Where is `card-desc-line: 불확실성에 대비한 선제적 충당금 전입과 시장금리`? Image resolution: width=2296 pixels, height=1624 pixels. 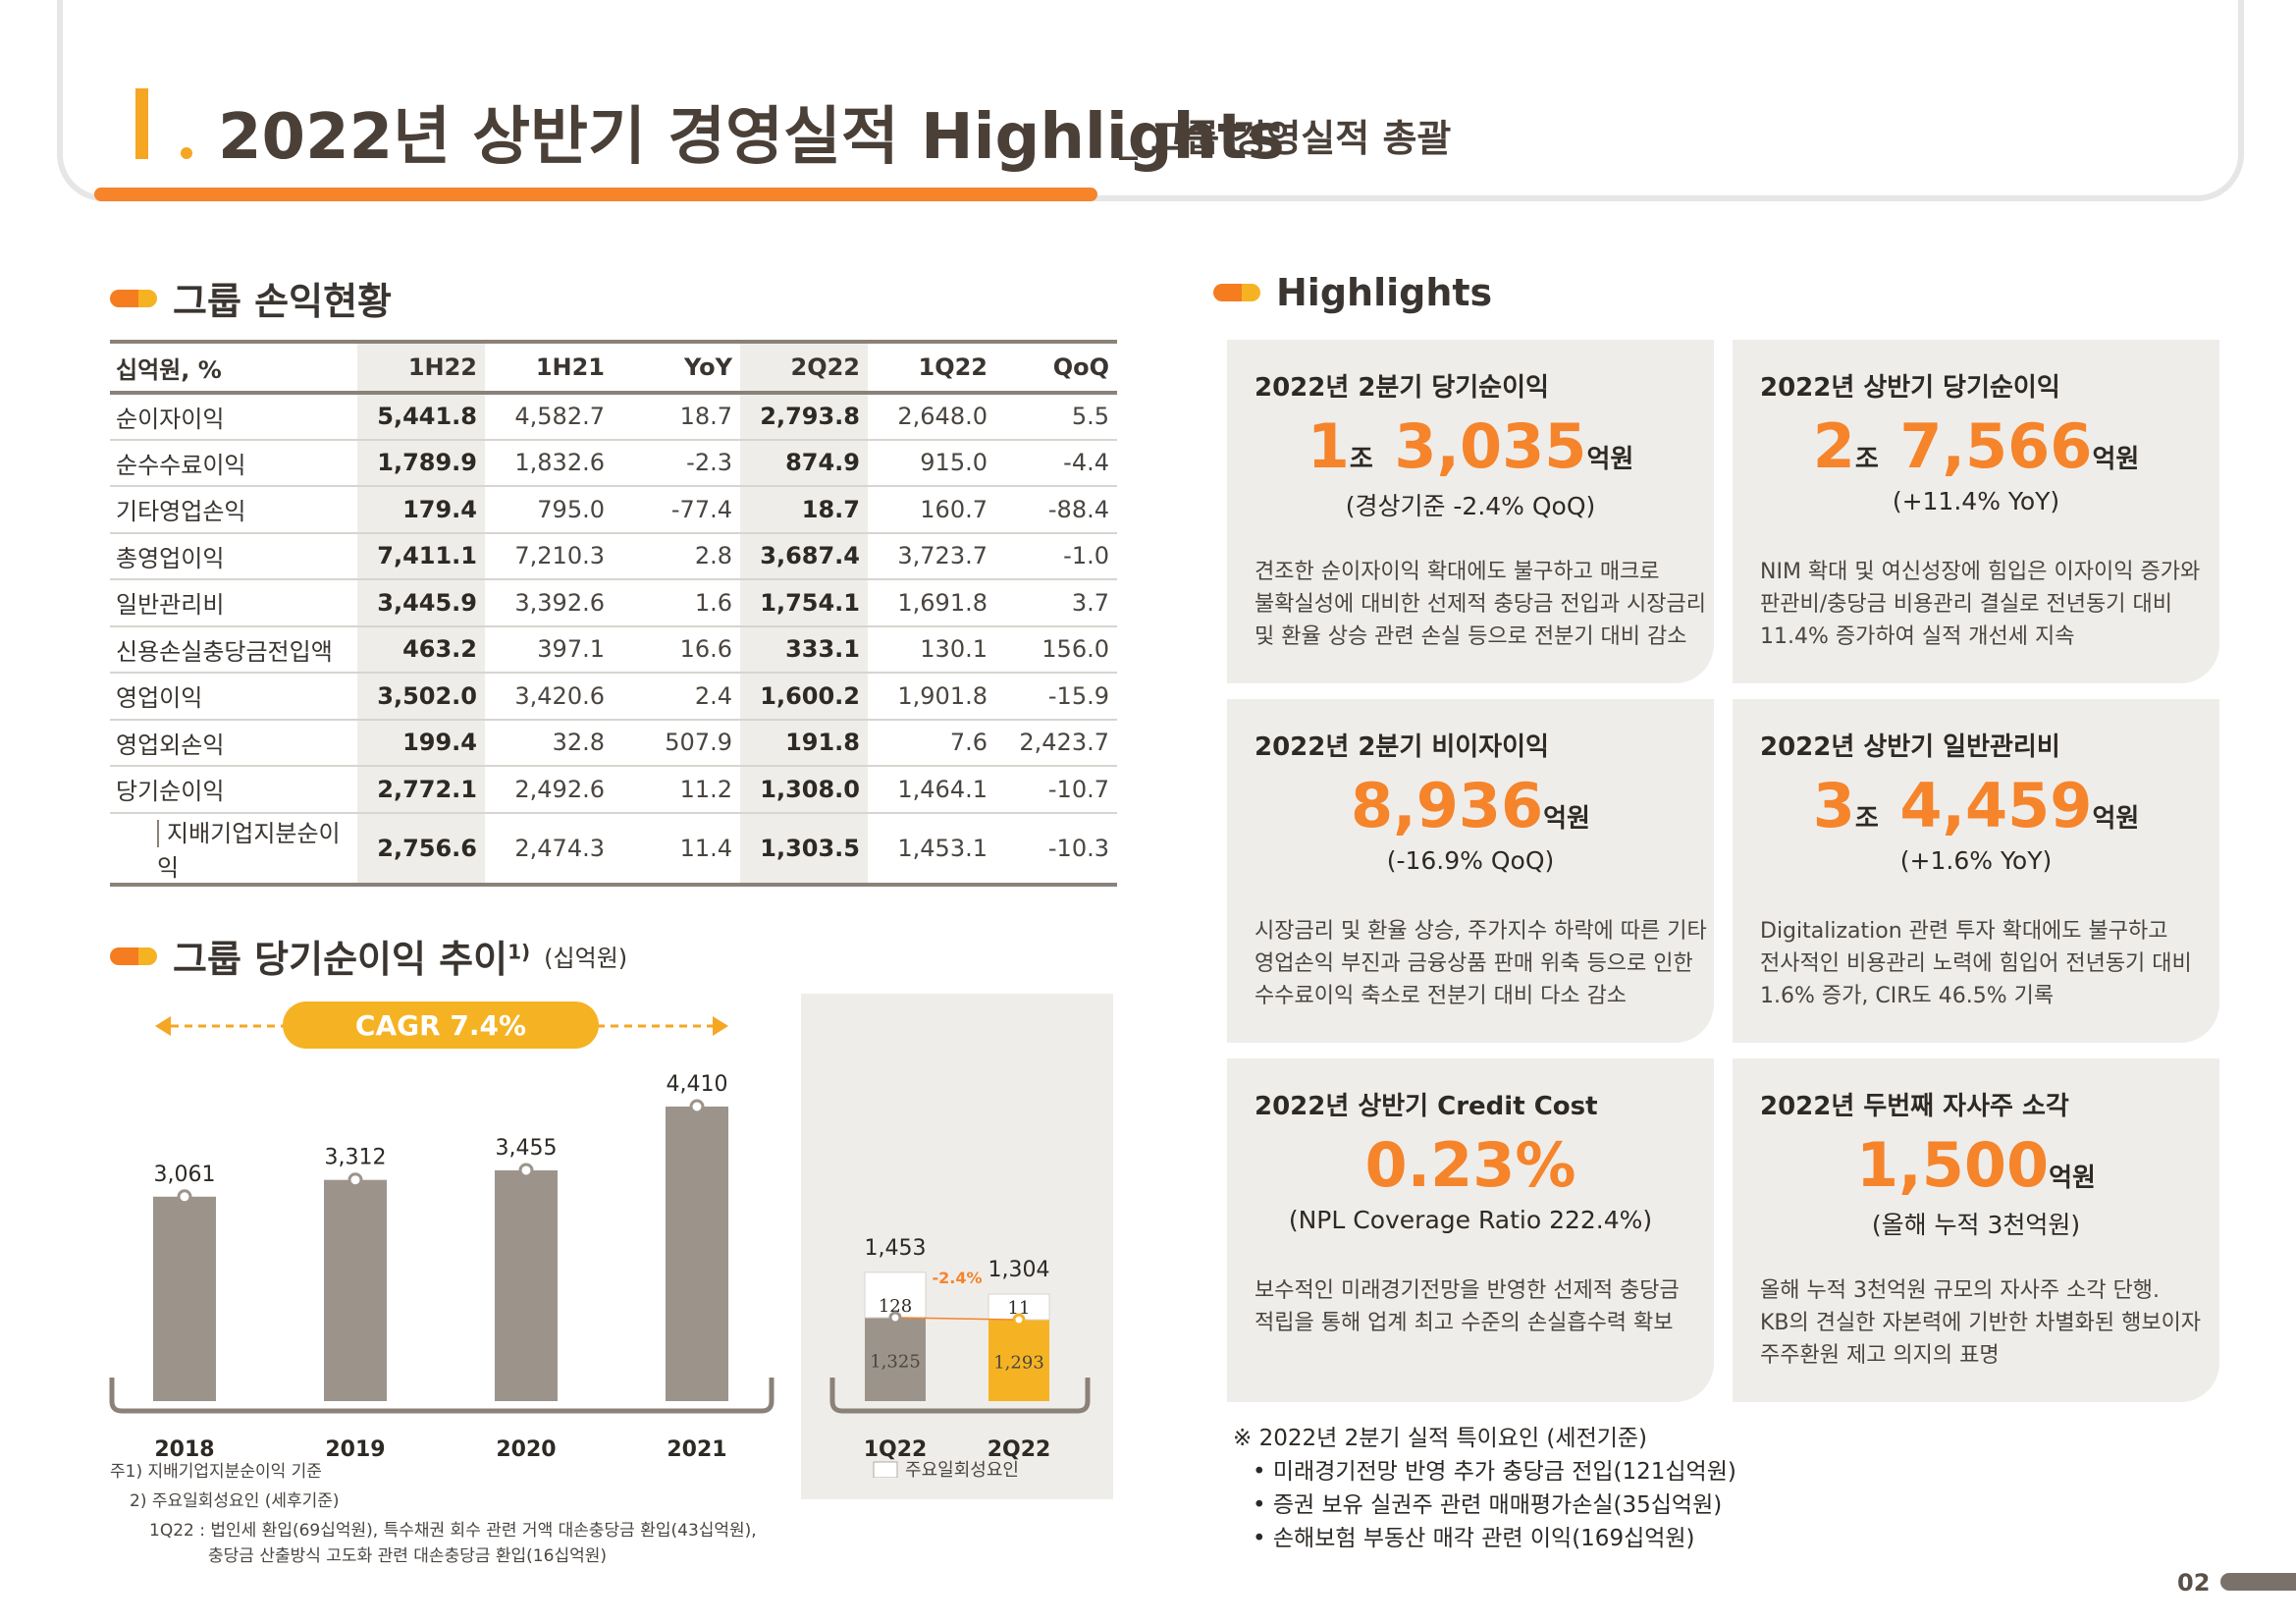
card-desc-line: 불확실성에 대비한 선제적 충당금 전입과 시장금리 is located at coordinates (1481, 604).